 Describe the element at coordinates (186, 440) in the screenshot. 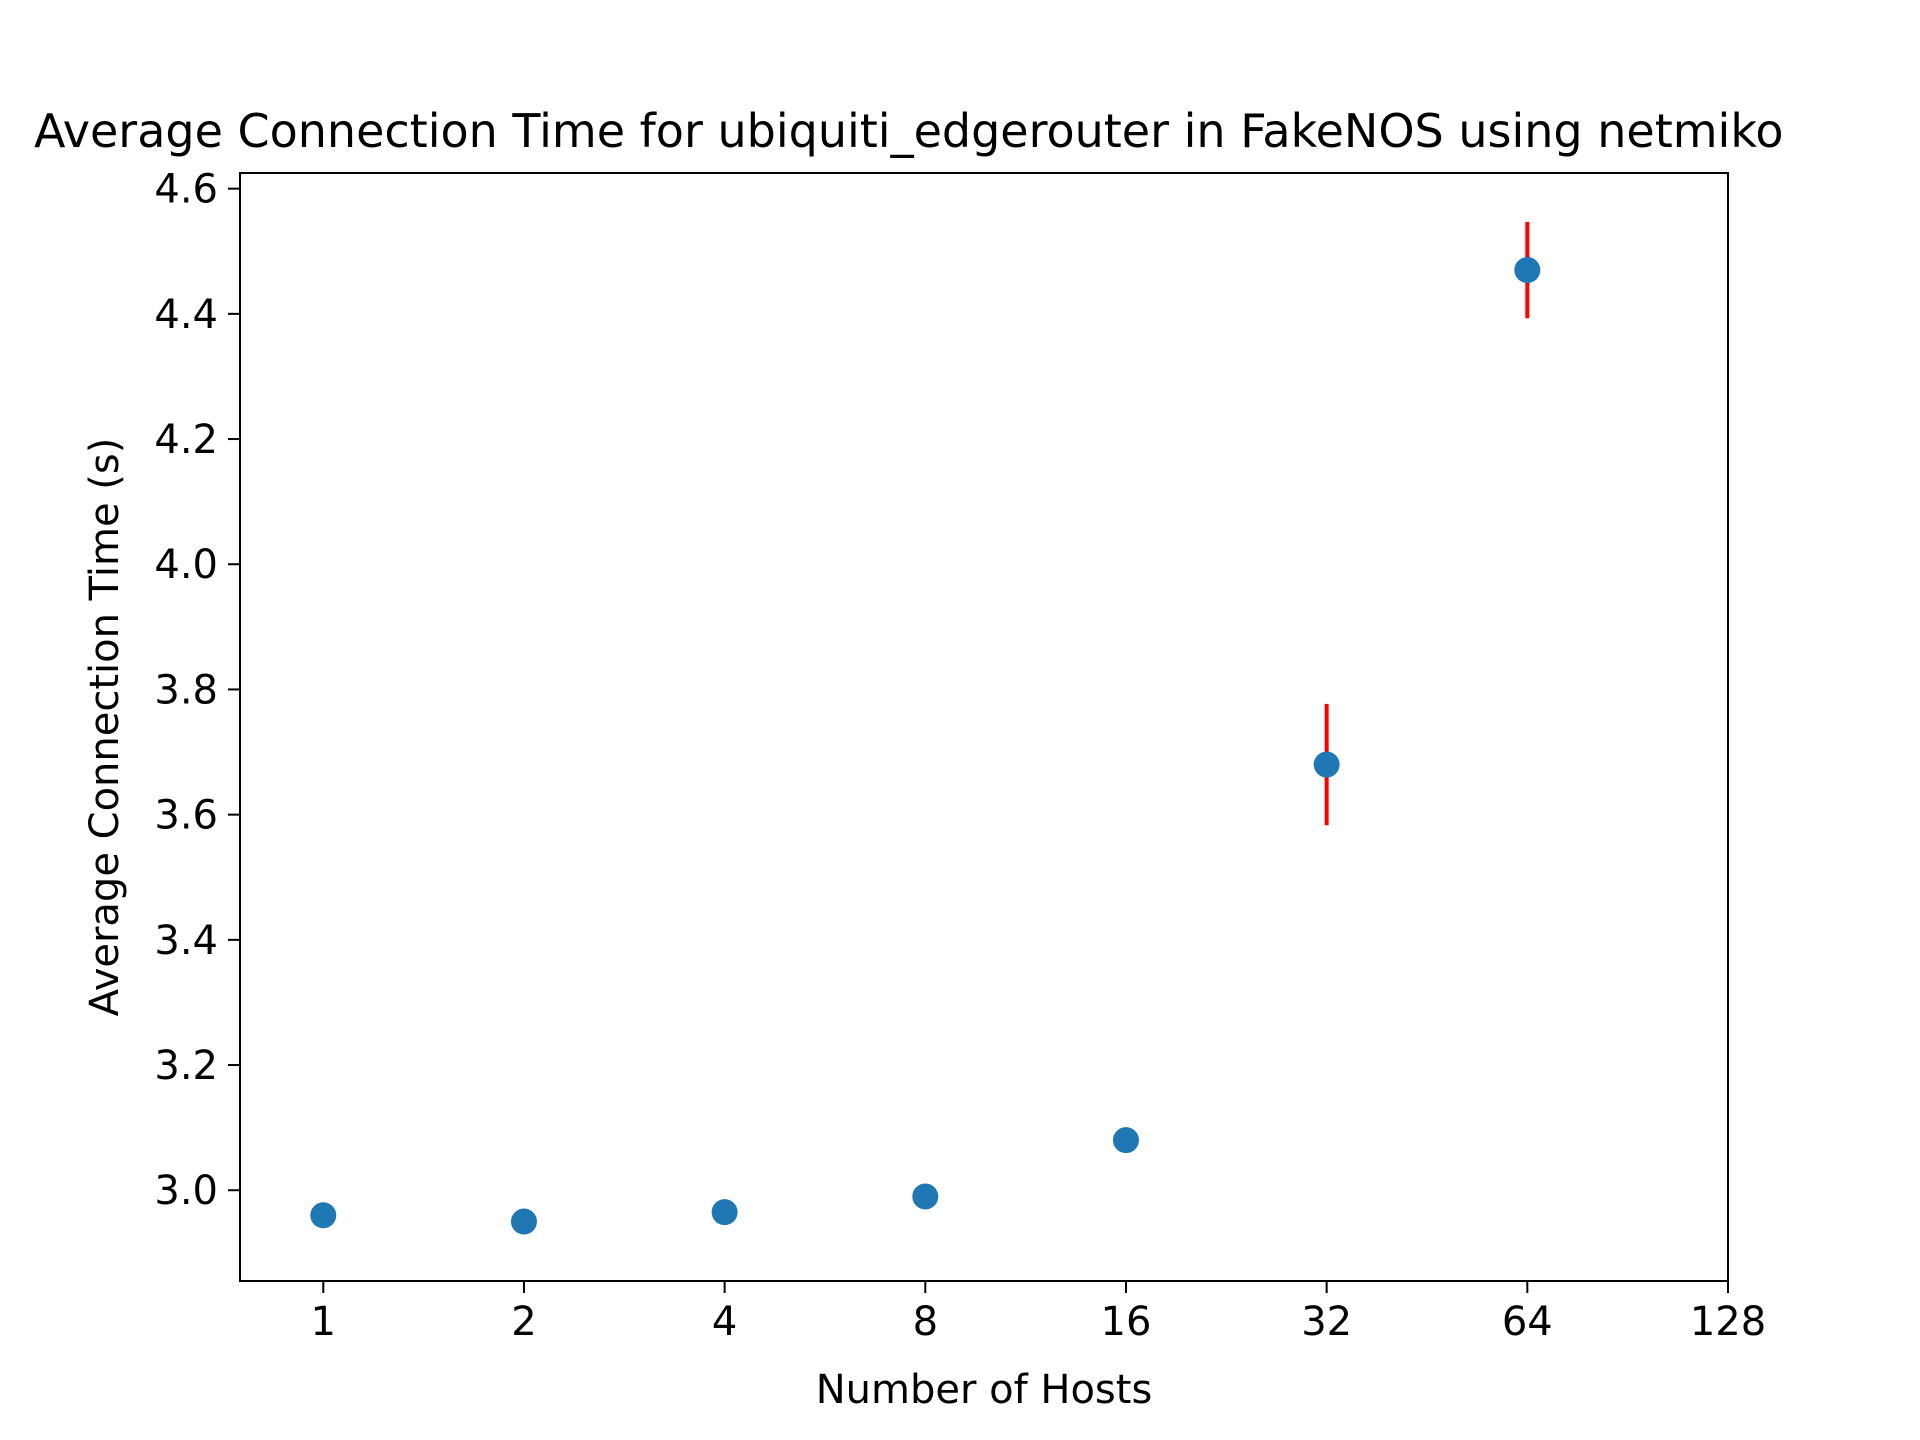

I see `y-tick-label: 4.2` at that location.